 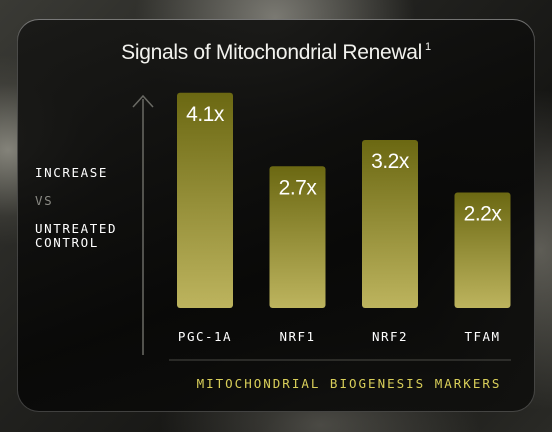 What do you see at coordinates (297, 336) in the screenshot?
I see `category-label-nrf1: NRF1` at bounding box center [297, 336].